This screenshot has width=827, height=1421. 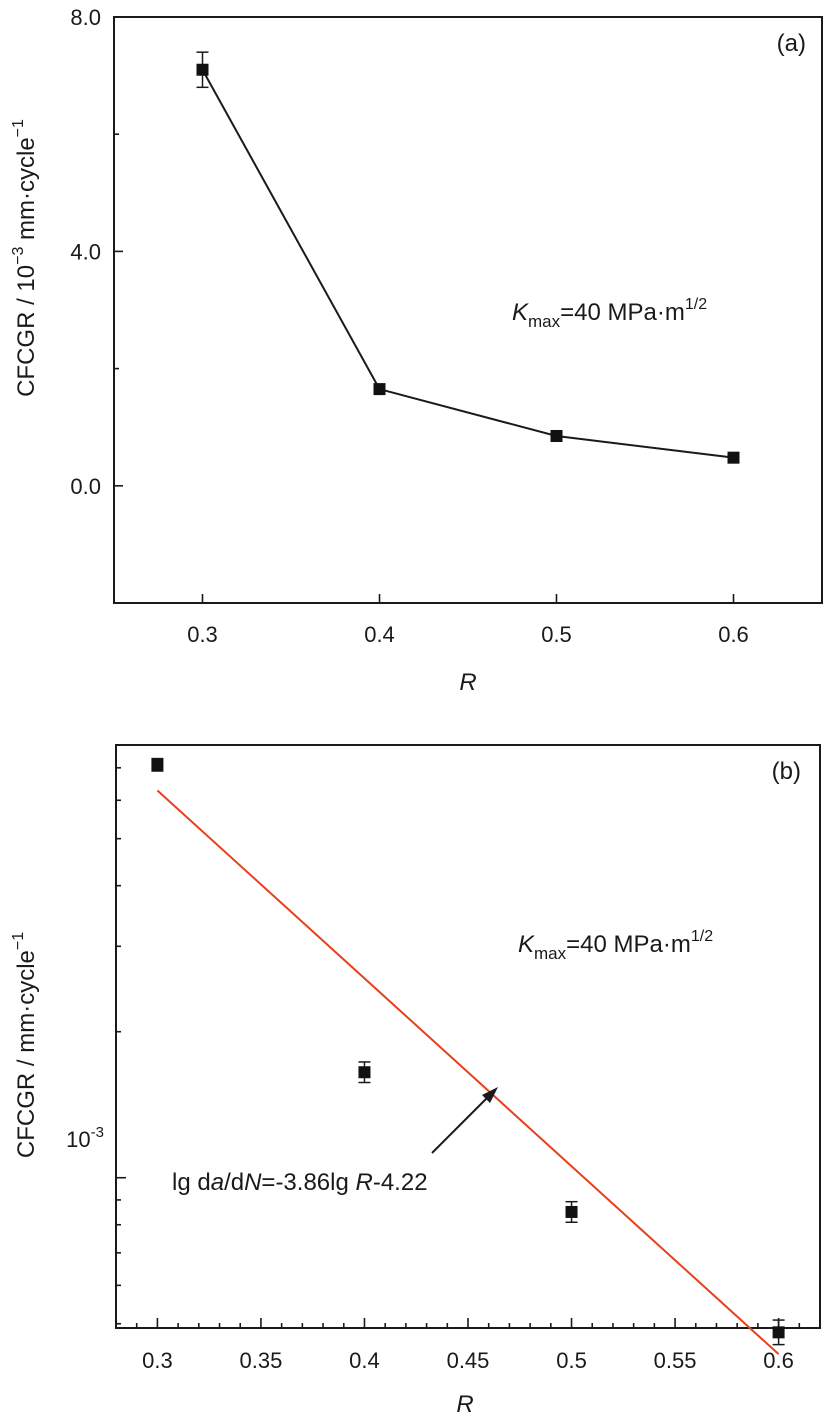 I want to click on panel-b-kmax-annotation: Kmax=40 MPa·m1/2, so click(x=615, y=945).